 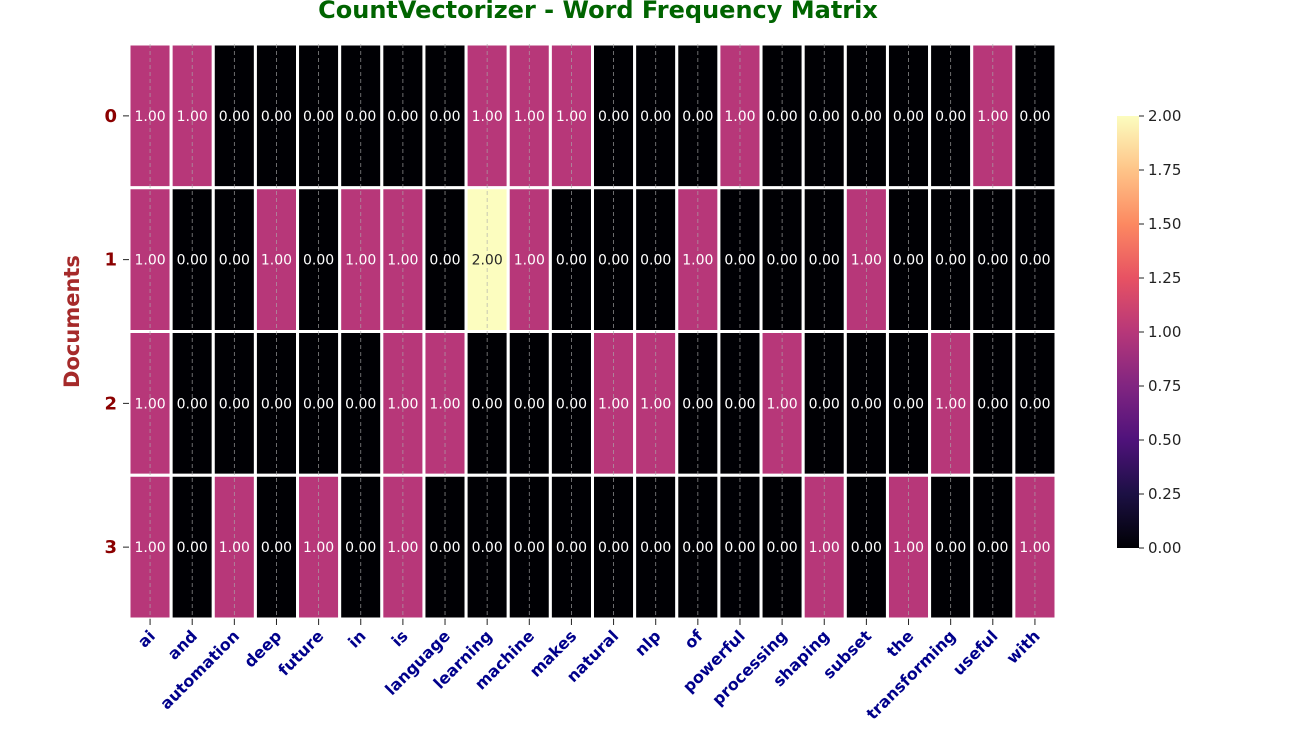 What do you see at coordinates (487, 261) in the screenshot?
I see `cell-value-label: 2.00` at bounding box center [487, 261].